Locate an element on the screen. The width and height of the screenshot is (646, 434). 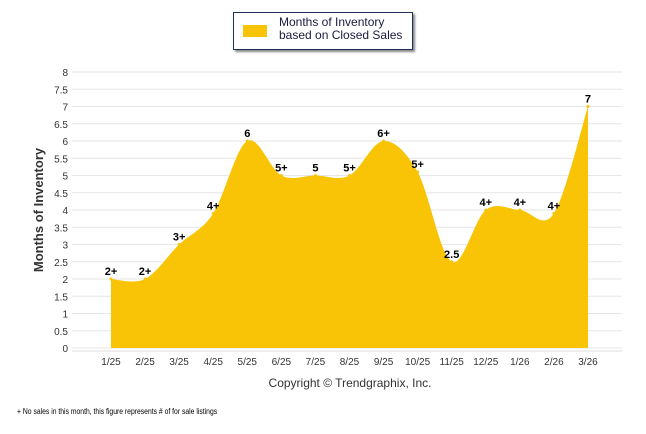
x-tick-label: 1/25 is located at coordinates (111, 362).